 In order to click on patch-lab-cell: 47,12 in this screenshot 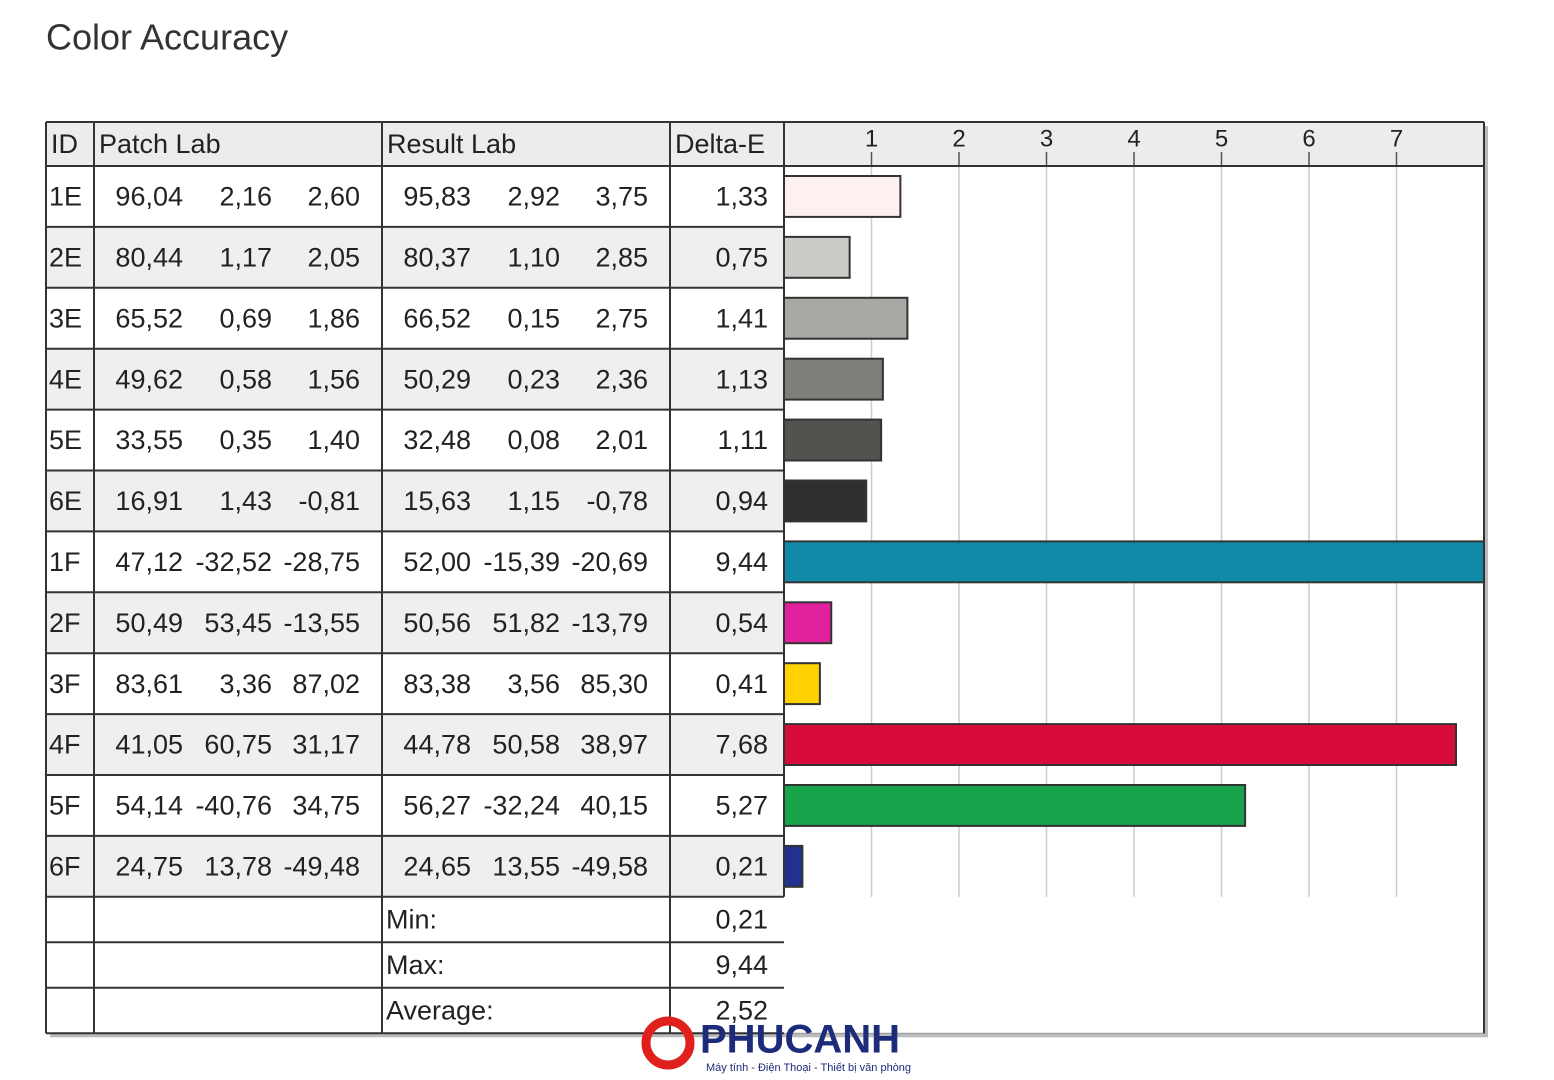, I will do `click(149, 562)`.